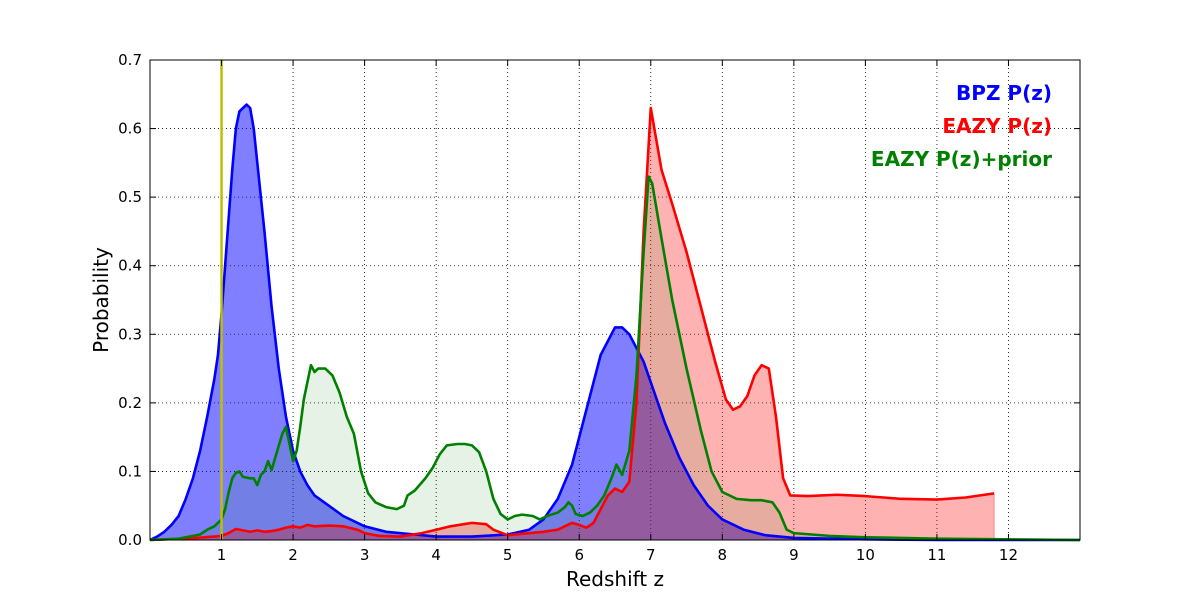 This screenshot has width=1200, height=600. I want to click on x-tick-label: 5, so click(508, 555).